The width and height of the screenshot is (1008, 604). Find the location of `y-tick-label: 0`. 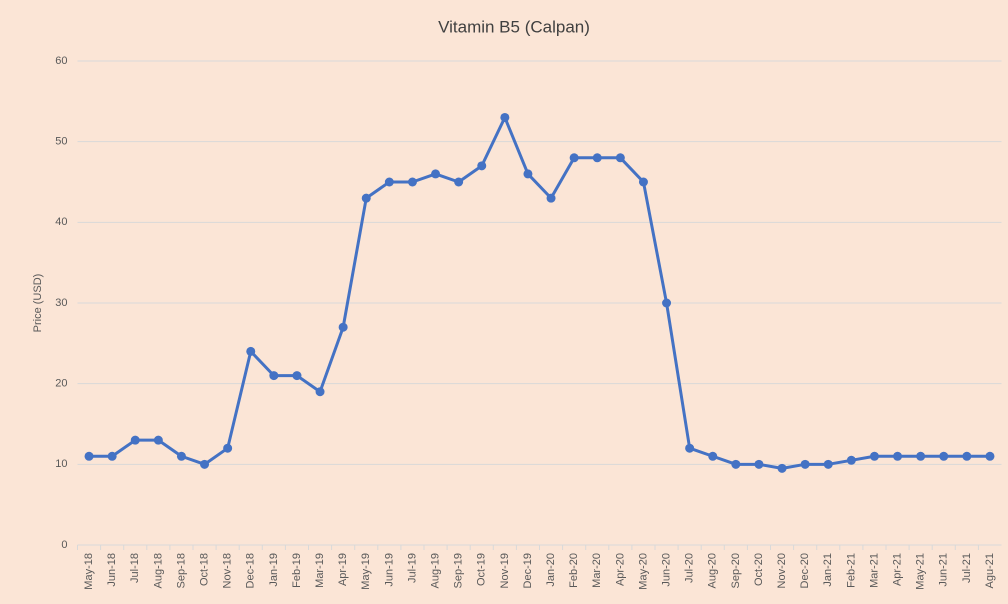

y-tick-label: 0 is located at coordinates (64, 545).